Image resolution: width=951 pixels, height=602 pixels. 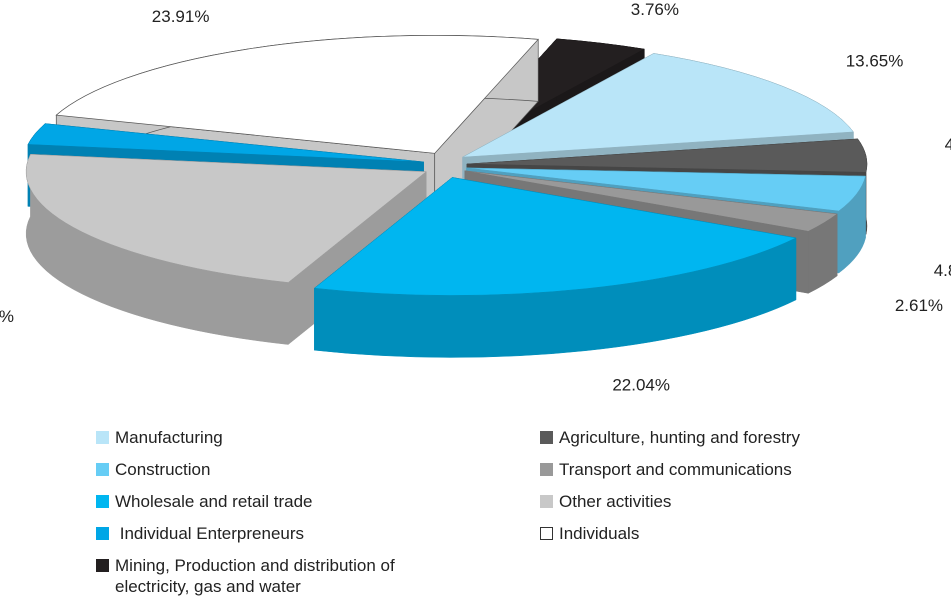 I want to click on legend-label: Manufacturing, so click(x=169, y=437).